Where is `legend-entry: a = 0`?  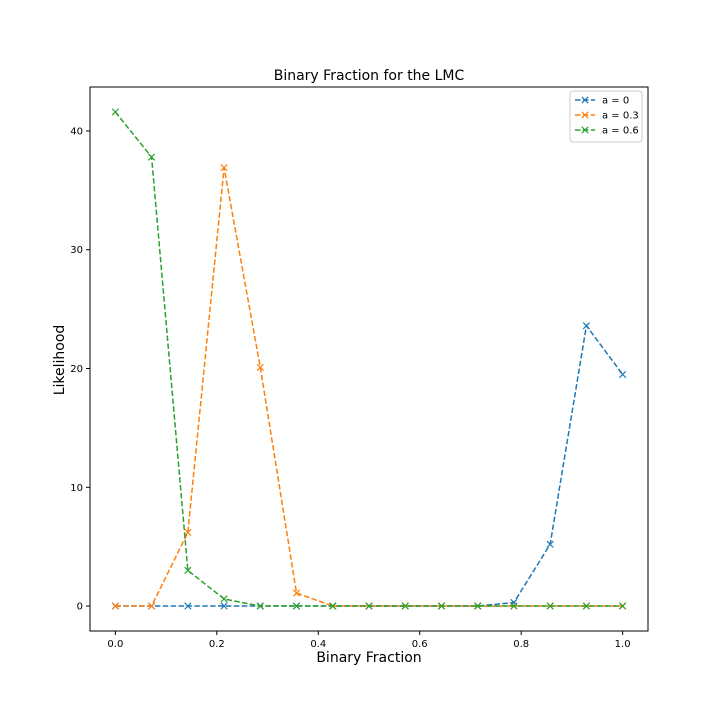
legend-entry: a = 0 is located at coordinates (602, 101).